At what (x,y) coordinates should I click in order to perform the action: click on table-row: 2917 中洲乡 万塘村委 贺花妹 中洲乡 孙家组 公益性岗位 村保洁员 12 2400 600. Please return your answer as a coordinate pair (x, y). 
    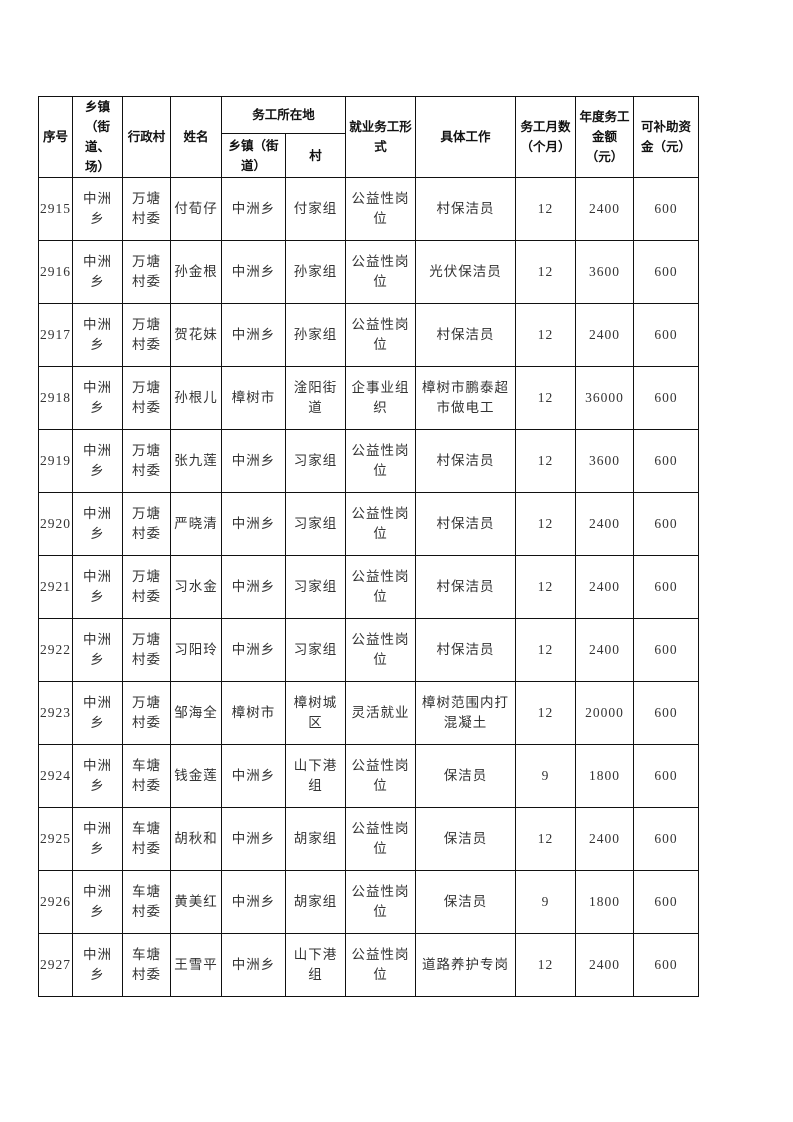
    Looking at the image, I should click on (369, 335).